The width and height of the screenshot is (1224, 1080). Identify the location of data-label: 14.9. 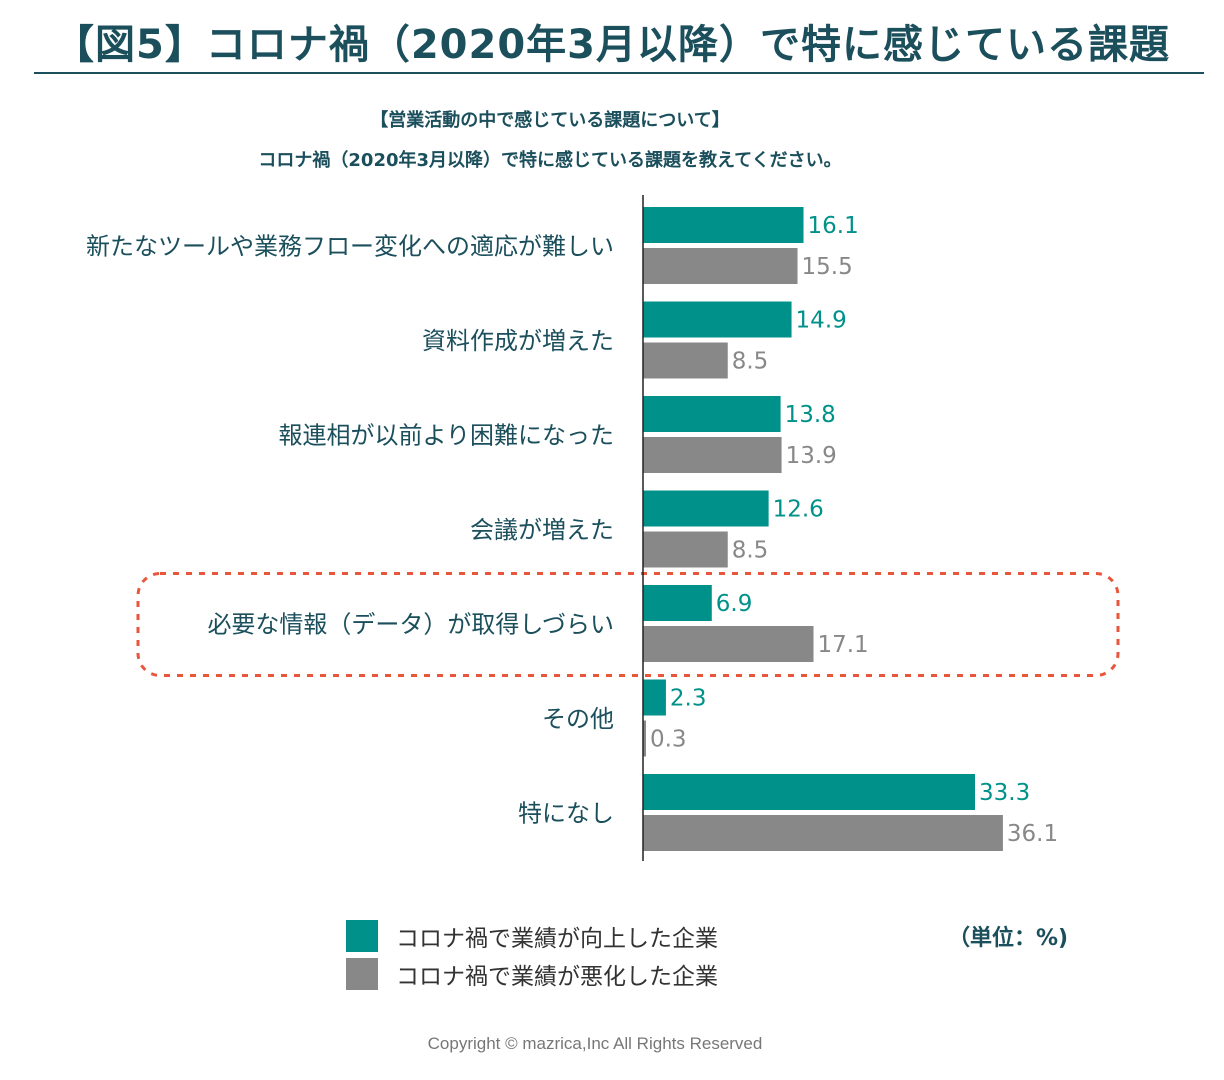
(821, 321).